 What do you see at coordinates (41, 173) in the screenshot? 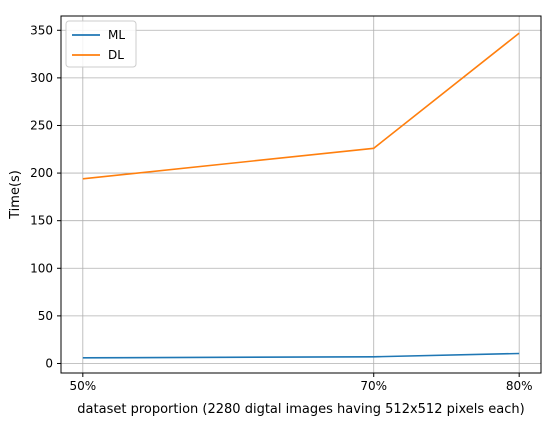
I see `y-tick-label: 200` at bounding box center [41, 173].